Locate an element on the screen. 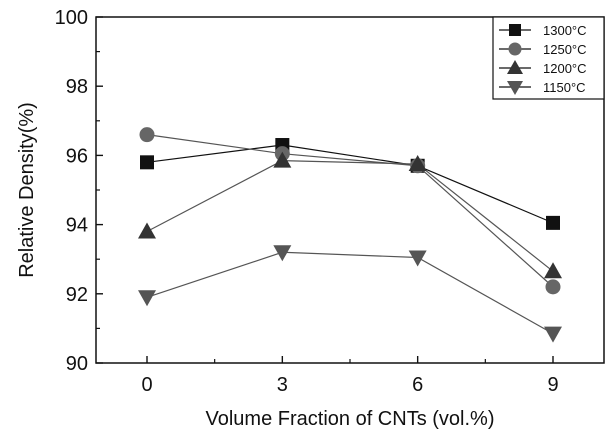 The width and height of the screenshot is (611, 433). x-tick-label: 6 is located at coordinates (417, 385).